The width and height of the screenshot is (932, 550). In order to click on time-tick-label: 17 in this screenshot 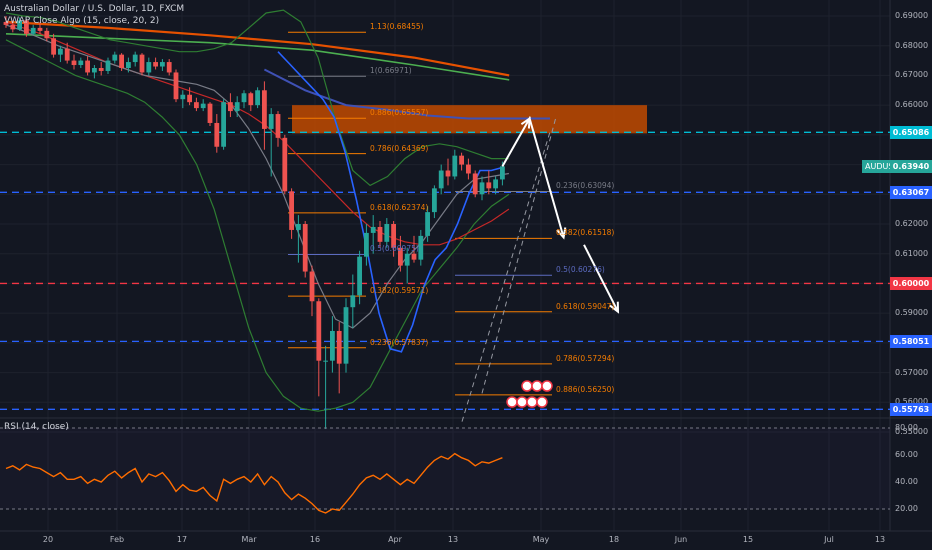, I will do `click(182, 539)`.